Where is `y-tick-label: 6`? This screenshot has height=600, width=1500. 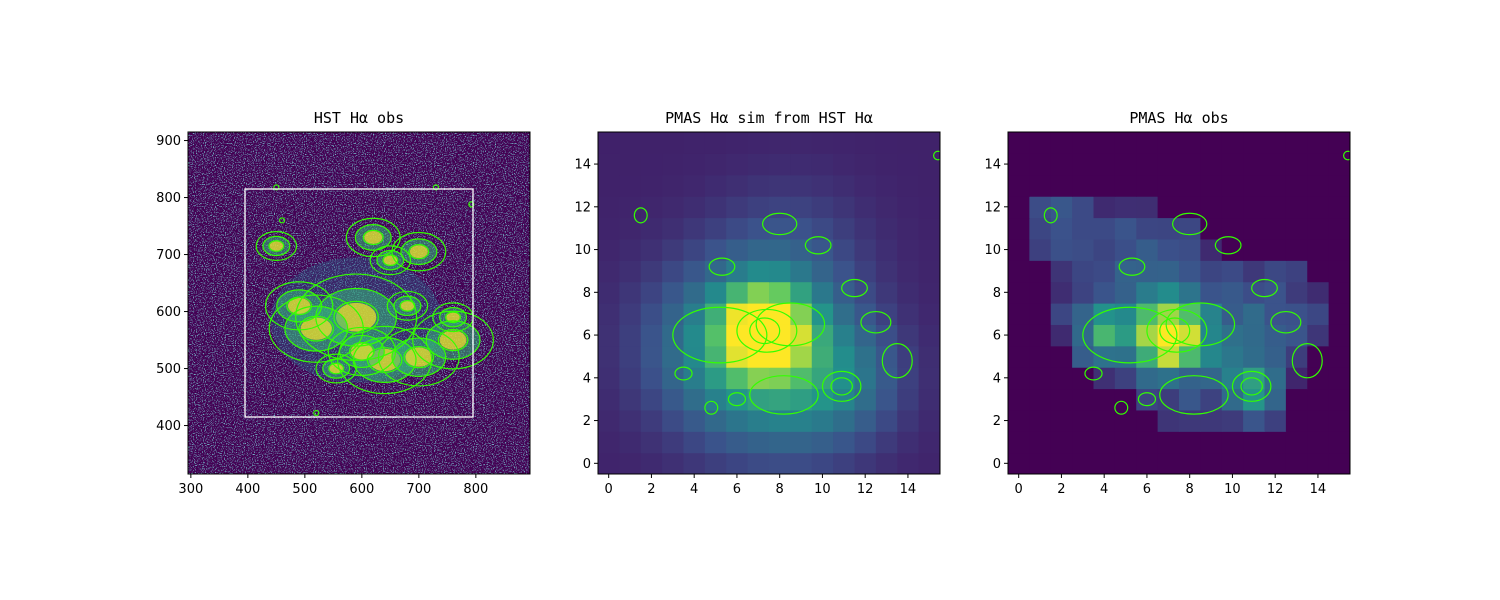 y-tick-label: 6 is located at coordinates (997, 336).